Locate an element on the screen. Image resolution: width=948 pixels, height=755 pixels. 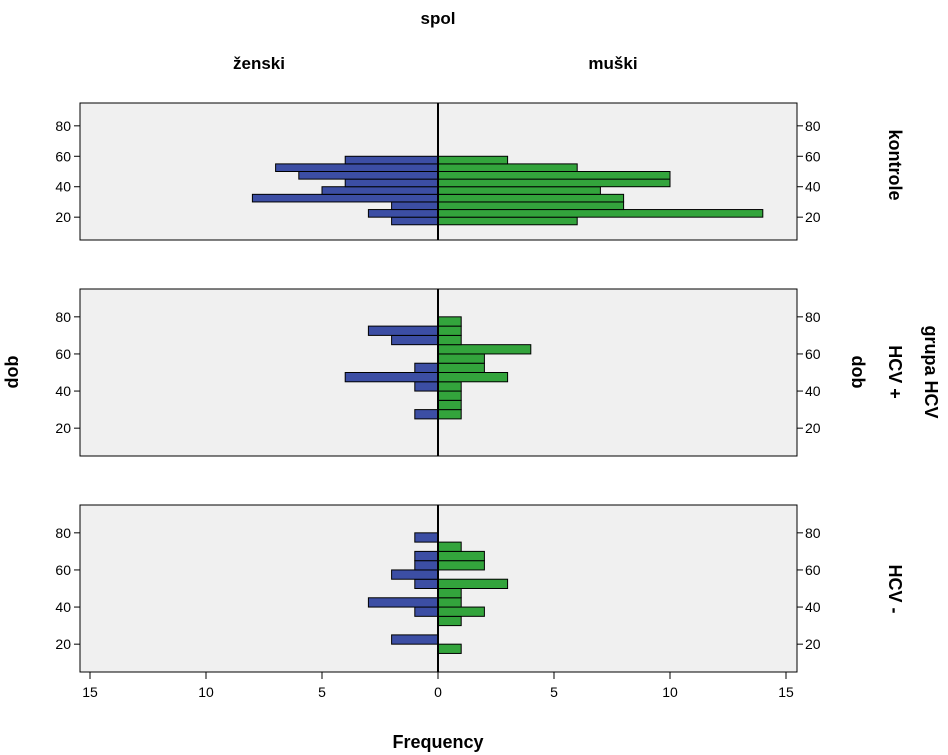
x-tick-label: 0 is located at coordinates (438, 692).